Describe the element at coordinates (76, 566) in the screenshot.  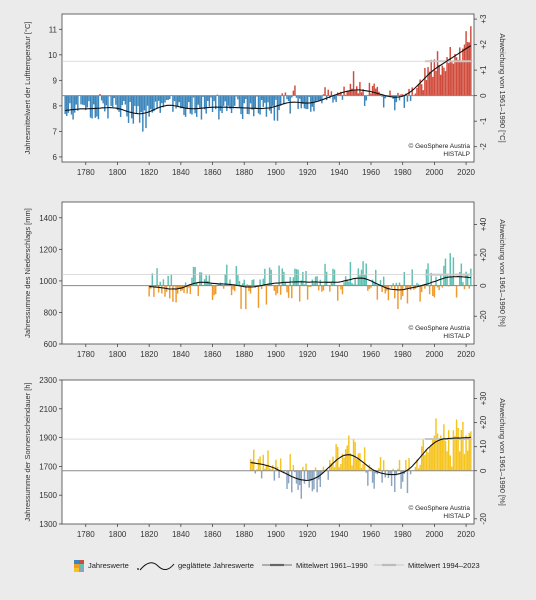
I see `legend-swatch` at that location.